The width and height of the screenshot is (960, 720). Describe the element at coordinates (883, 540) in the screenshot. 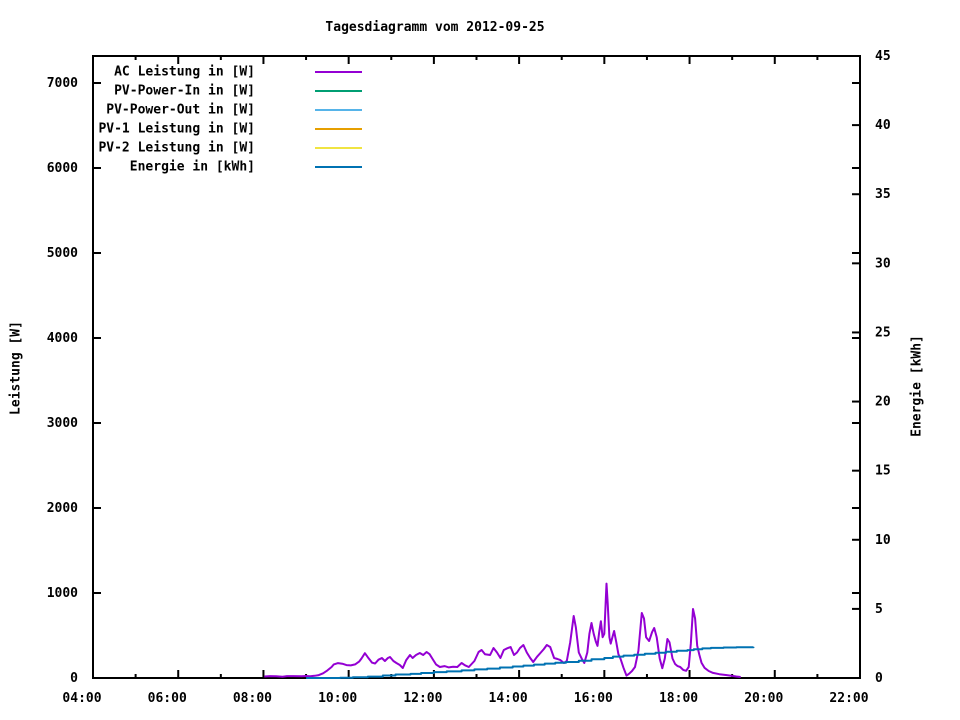

I see `y2-tick-label: 10` at that location.